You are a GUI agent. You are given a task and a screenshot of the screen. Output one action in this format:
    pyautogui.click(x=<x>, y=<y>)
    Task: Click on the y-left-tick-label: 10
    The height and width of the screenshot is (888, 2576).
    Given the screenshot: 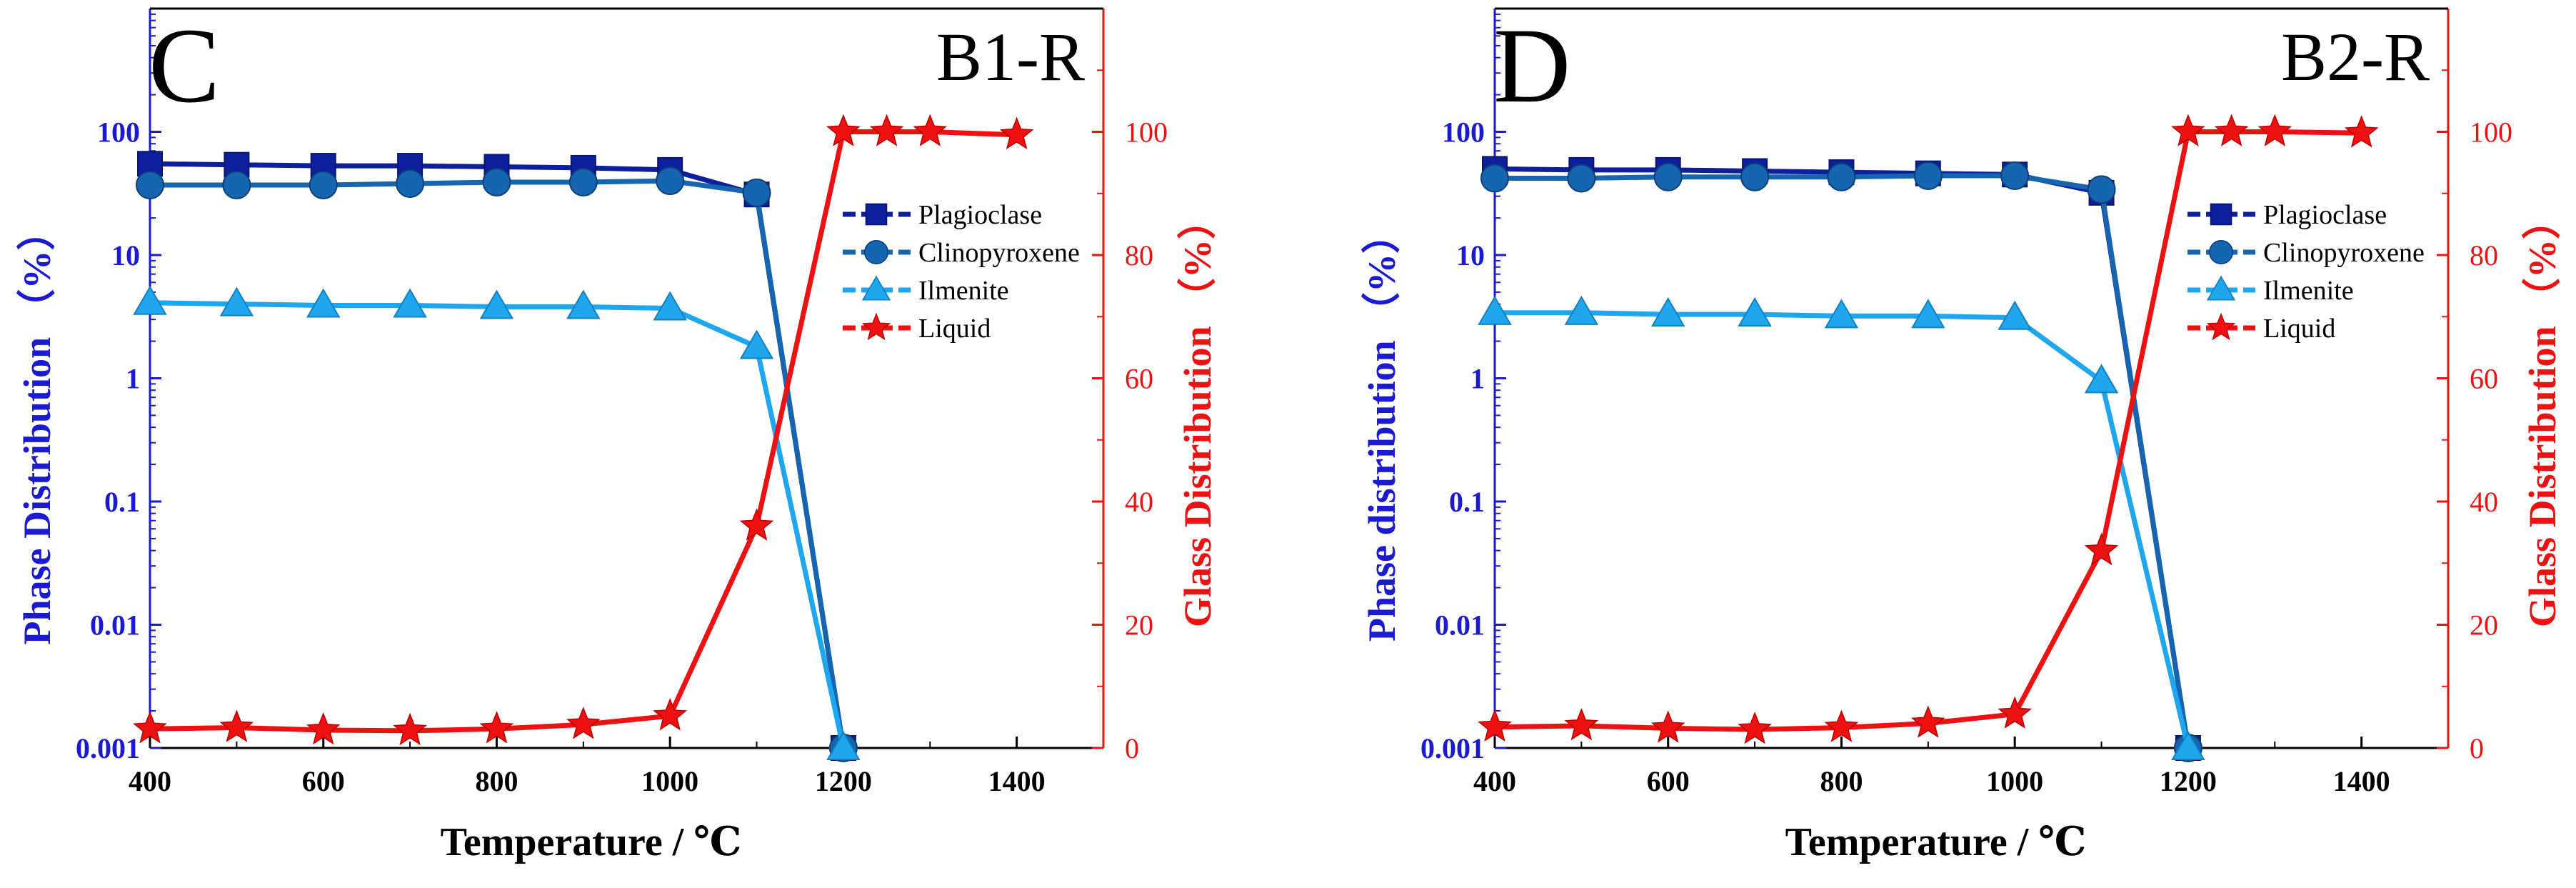 What is the action you would take?
    pyautogui.click(x=1470, y=255)
    